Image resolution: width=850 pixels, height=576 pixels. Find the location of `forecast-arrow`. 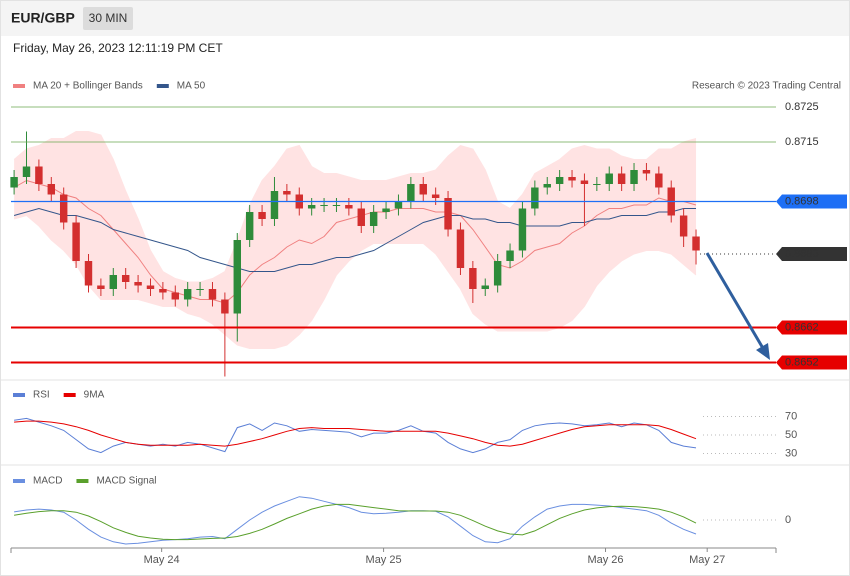

forecast-arrow is located at coordinates (735, 301).